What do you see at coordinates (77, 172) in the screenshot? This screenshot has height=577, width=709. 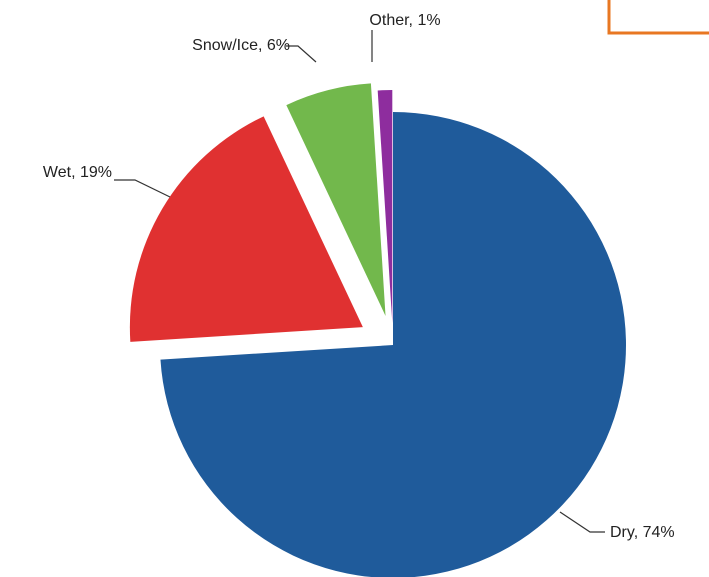 I see `slice-label-wet: Wet, 19%` at bounding box center [77, 172].